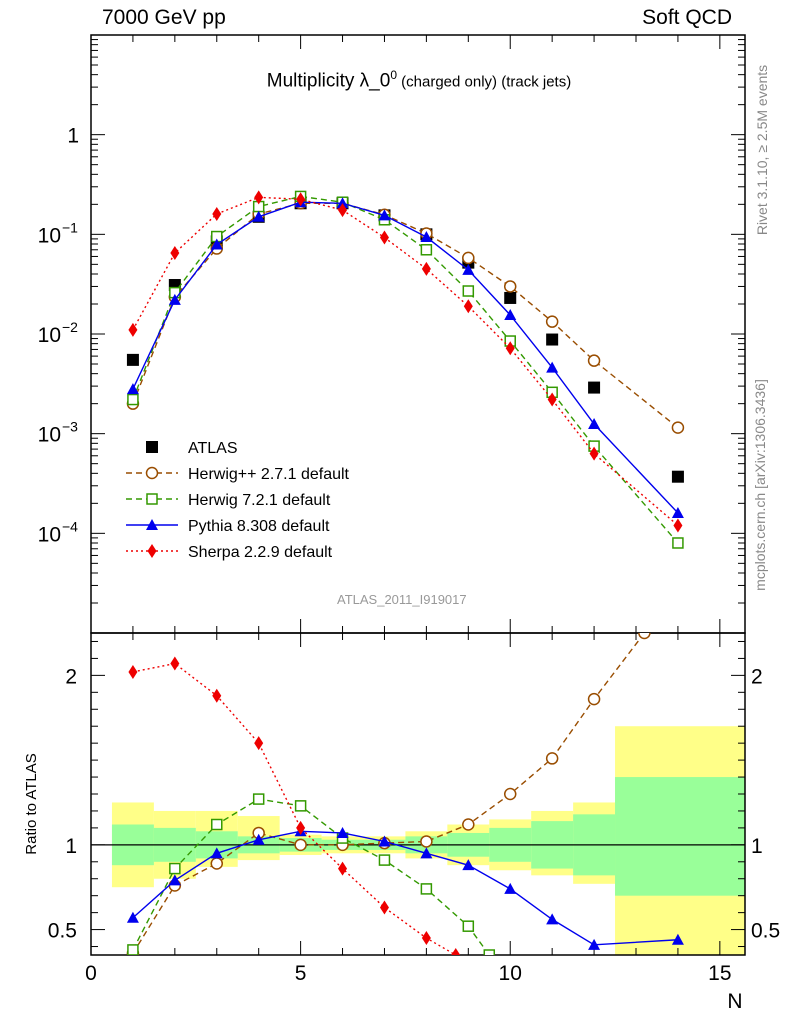 The image size is (786, 1024). I want to click on x-tick-label: 10, so click(510, 973).